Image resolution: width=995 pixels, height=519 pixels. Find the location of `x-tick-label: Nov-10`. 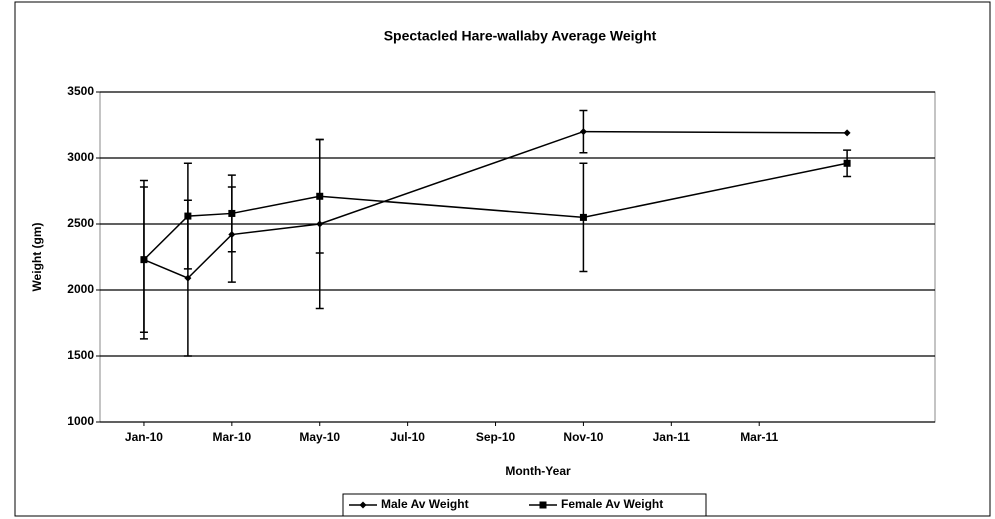

x-tick-label: Nov-10 is located at coordinates (583, 437).